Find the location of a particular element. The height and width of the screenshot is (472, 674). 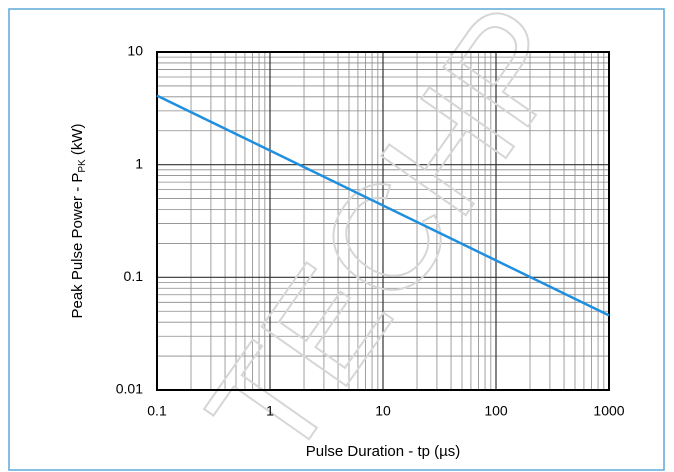

y-tick-label: 0.01 is located at coordinates (129, 389).